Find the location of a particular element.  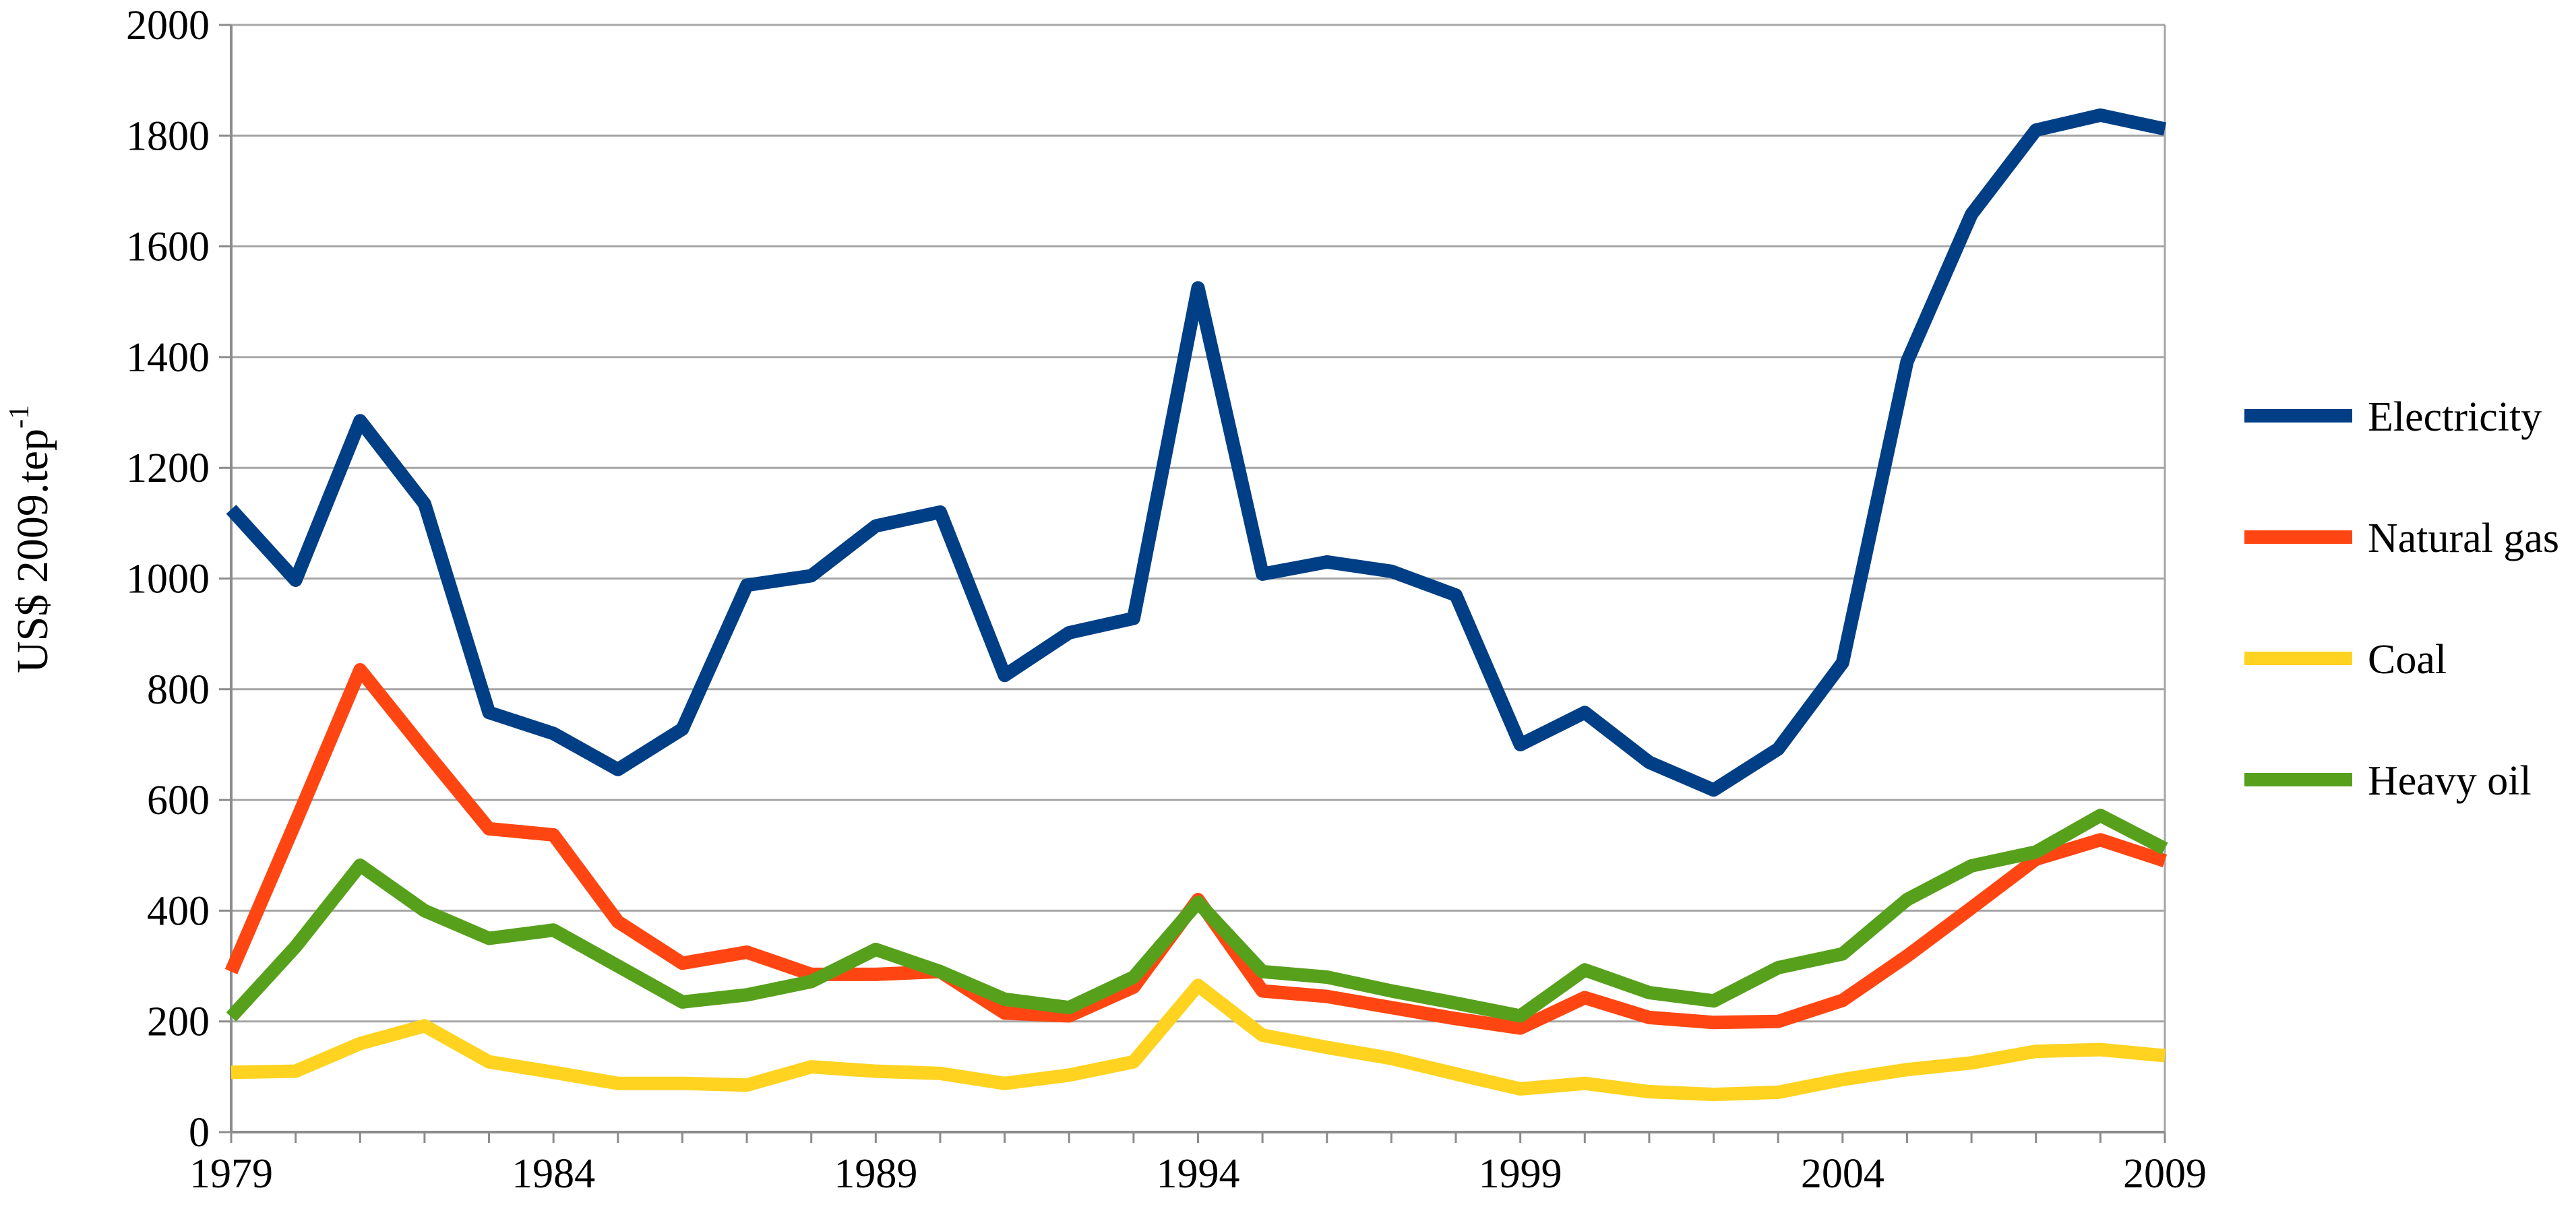

legend-label-electricity: Electricity is located at coordinates (2455, 417).